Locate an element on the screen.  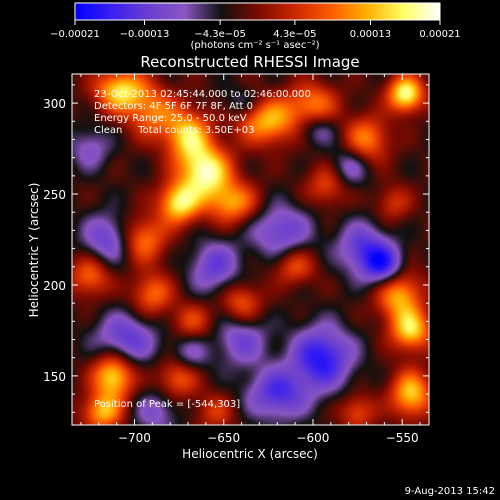
y-tick-label: 150 is located at coordinates (54, 377).